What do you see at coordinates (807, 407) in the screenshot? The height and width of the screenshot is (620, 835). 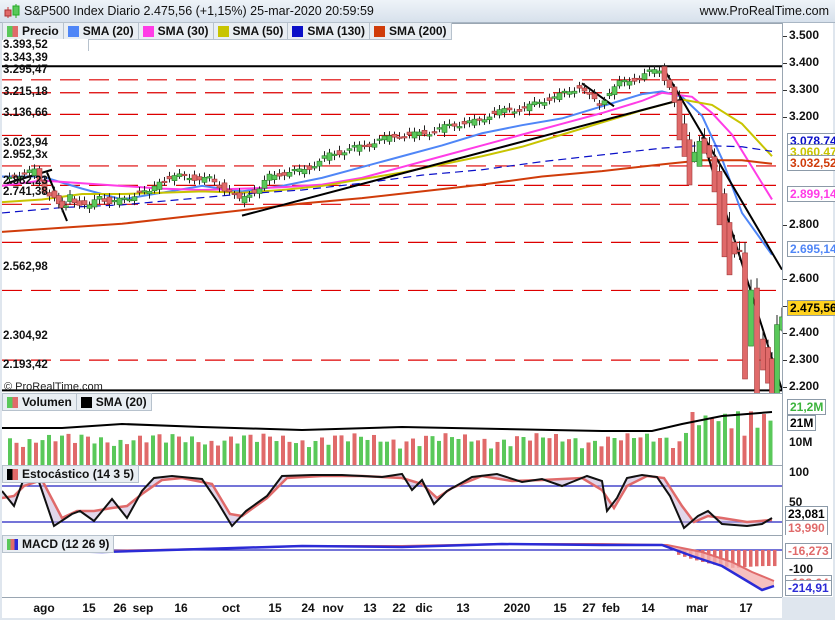 I see `volume-value-tag: 21,2M` at bounding box center [807, 407].